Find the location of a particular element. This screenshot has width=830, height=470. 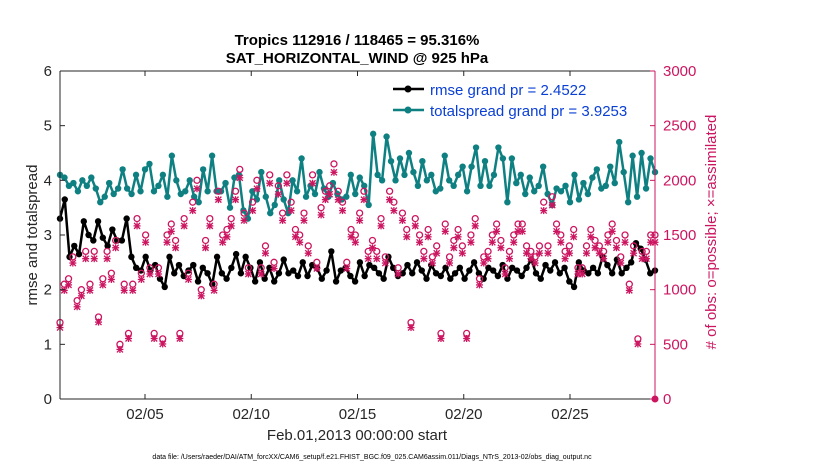

y-right-tick-label: 2000 is located at coordinates (679, 180).